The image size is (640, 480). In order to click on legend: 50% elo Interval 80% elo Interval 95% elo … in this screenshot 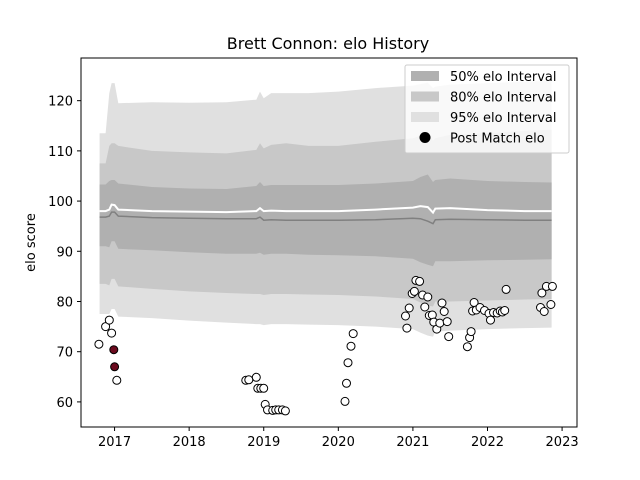, I will do `click(487, 109)`.